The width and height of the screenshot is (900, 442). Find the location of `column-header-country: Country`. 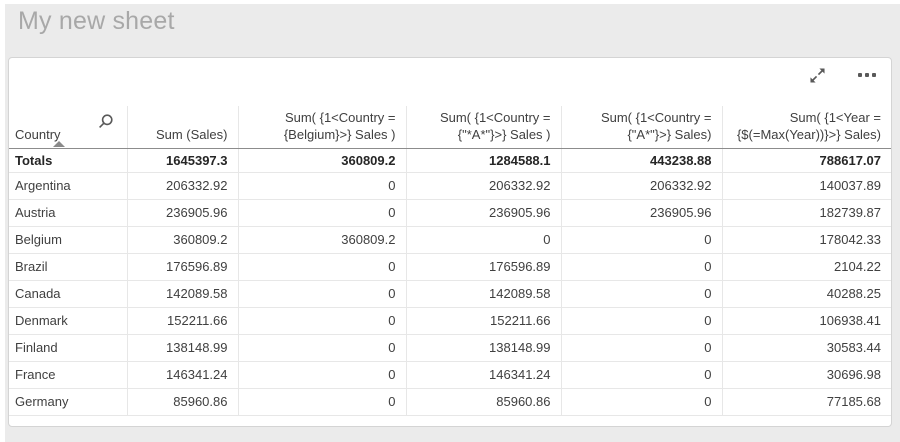

column-header-country: Country is located at coordinates (68, 127).